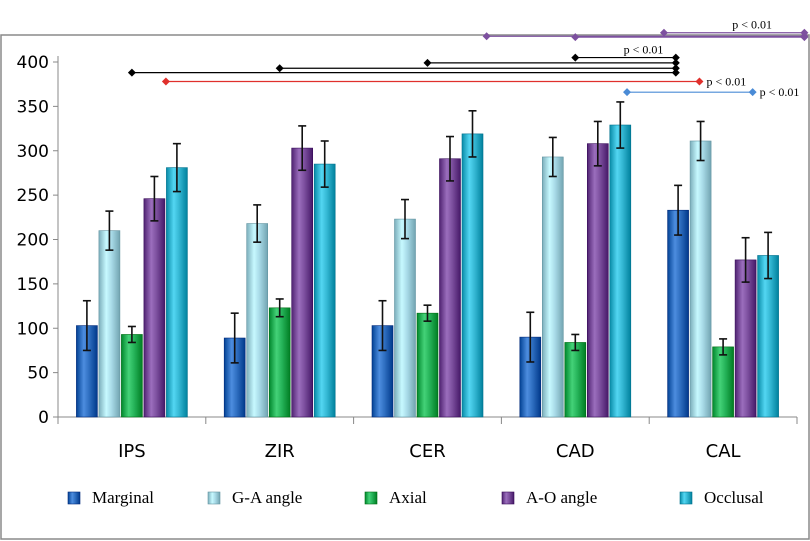  What do you see at coordinates (267, 497) in the screenshot?
I see `legend-label: G-A angle` at bounding box center [267, 497].